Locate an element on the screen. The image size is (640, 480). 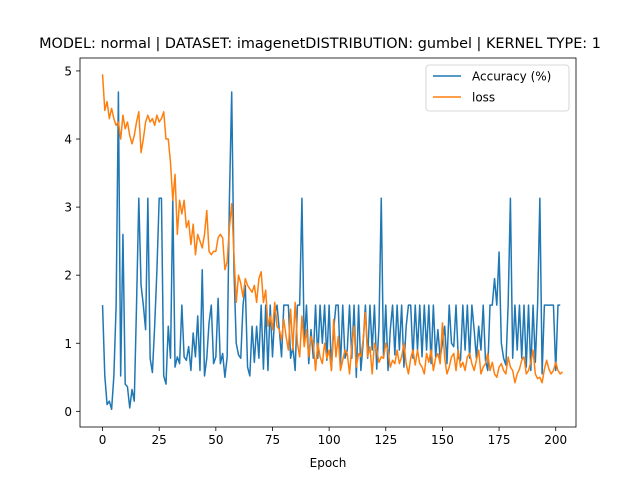
x-axis-label: Epoch is located at coordinates (328, 463).